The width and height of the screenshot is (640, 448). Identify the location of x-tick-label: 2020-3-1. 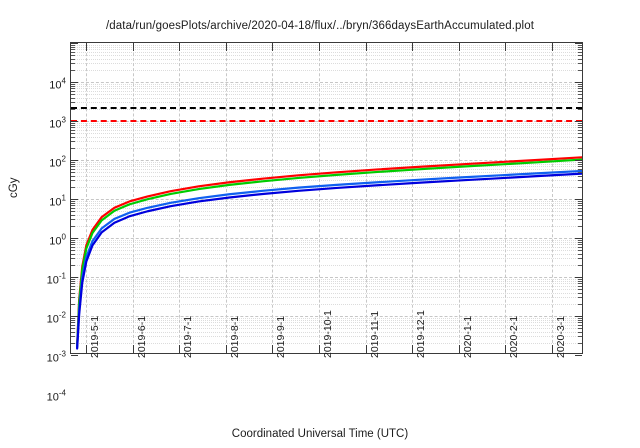
(561, 336).